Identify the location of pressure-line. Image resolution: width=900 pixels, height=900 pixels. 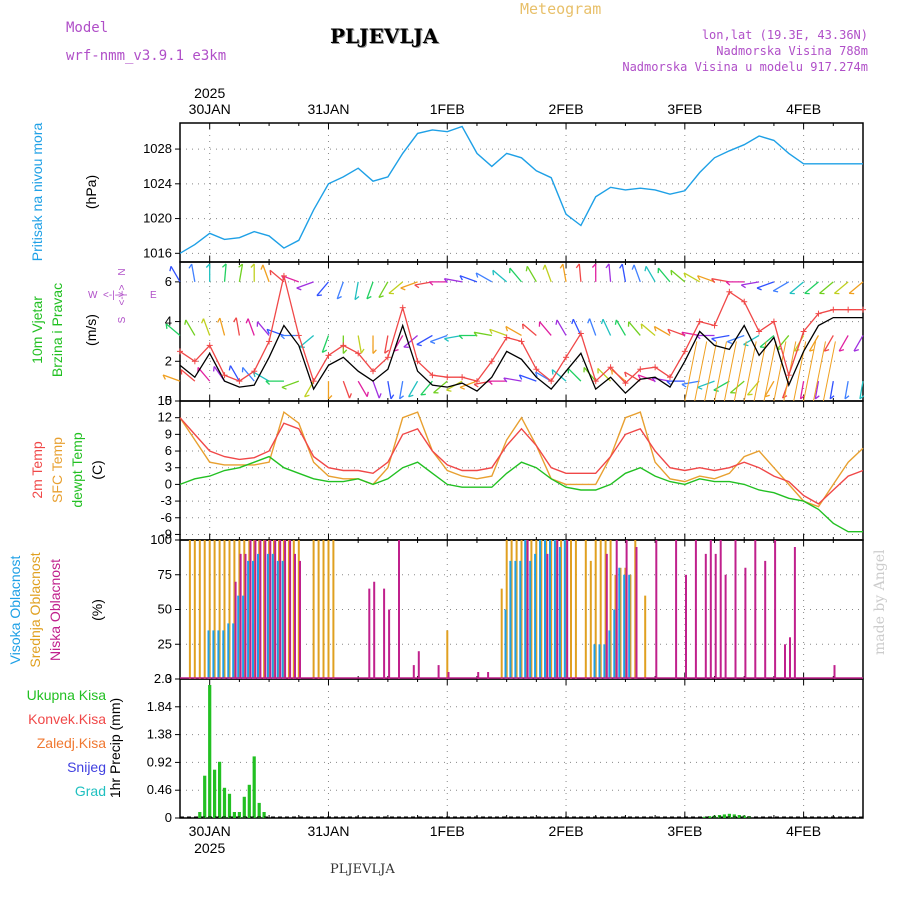
(521, 189).